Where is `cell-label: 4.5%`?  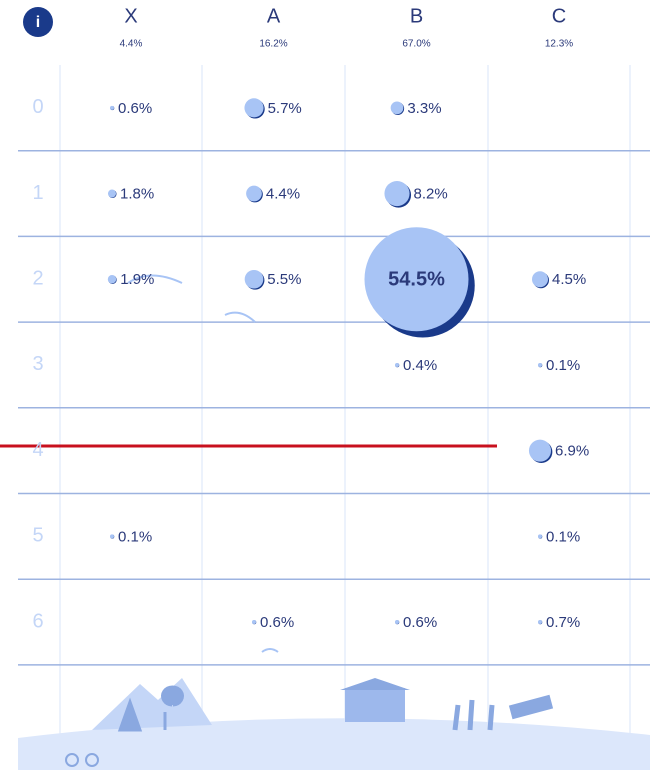
cell-label: 4.5% is located at coordinates (569, 279).